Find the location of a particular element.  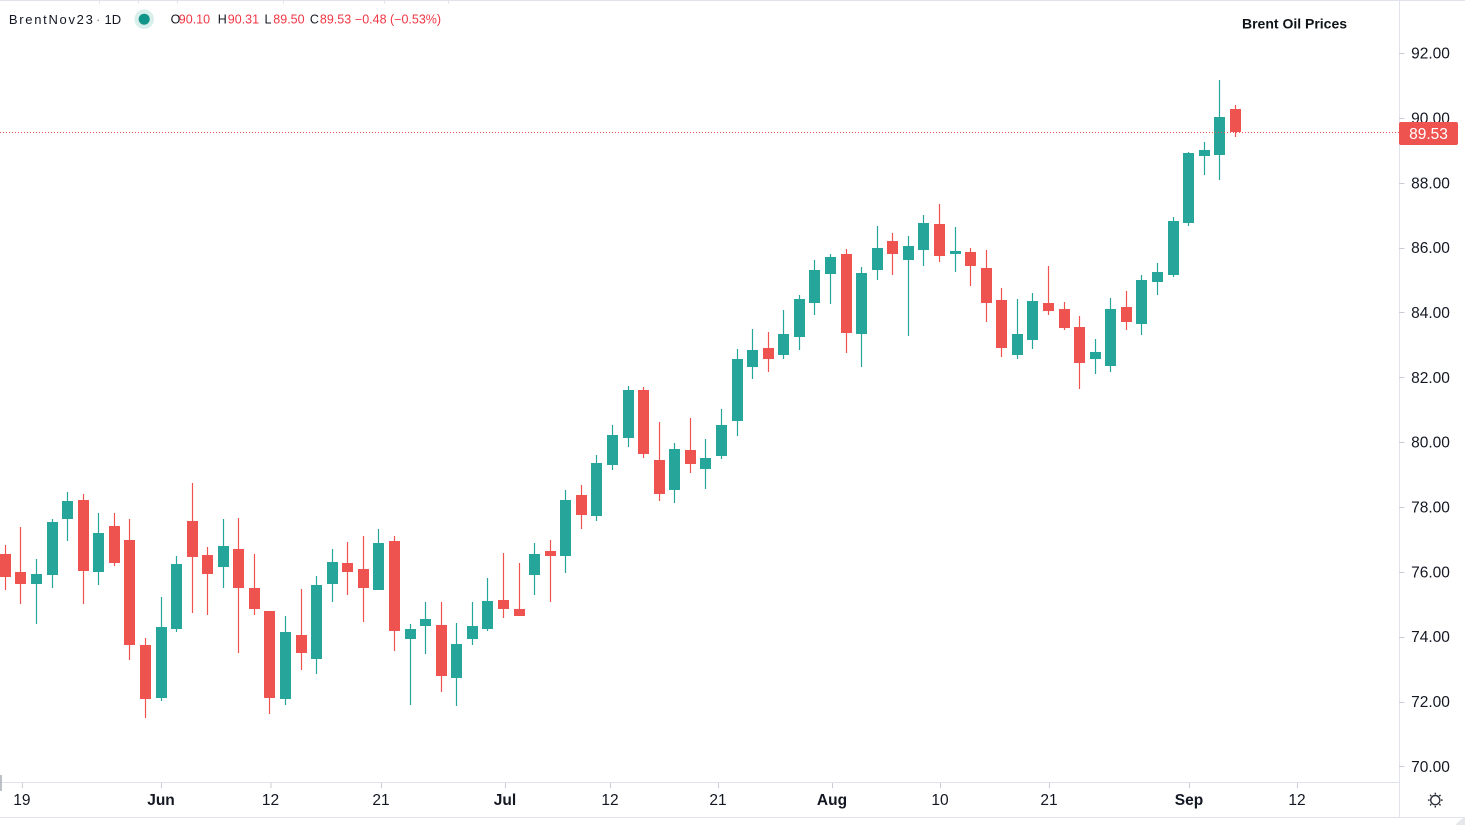

svg-text: Sep is located at coordinates (1189, 800).